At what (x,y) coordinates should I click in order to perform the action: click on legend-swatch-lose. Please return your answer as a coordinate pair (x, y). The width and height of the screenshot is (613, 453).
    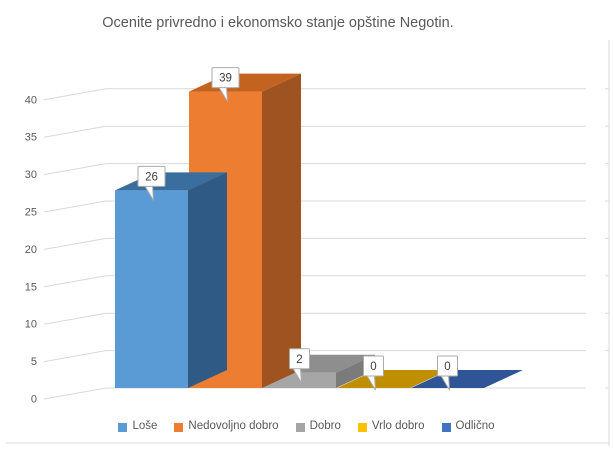
    Looking at the image, I should click on (123, 427).